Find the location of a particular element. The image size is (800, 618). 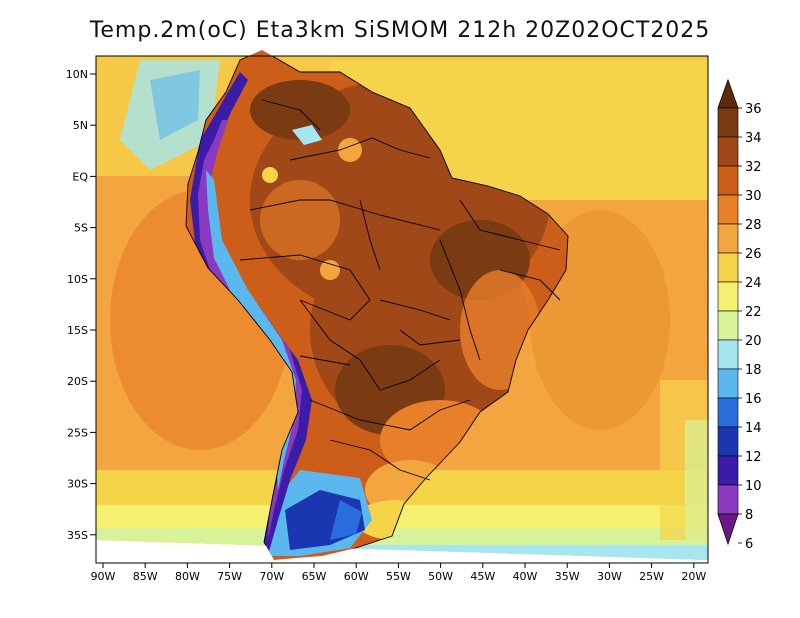

lat-tick-label: 5N is located at coordinates (80, 125).